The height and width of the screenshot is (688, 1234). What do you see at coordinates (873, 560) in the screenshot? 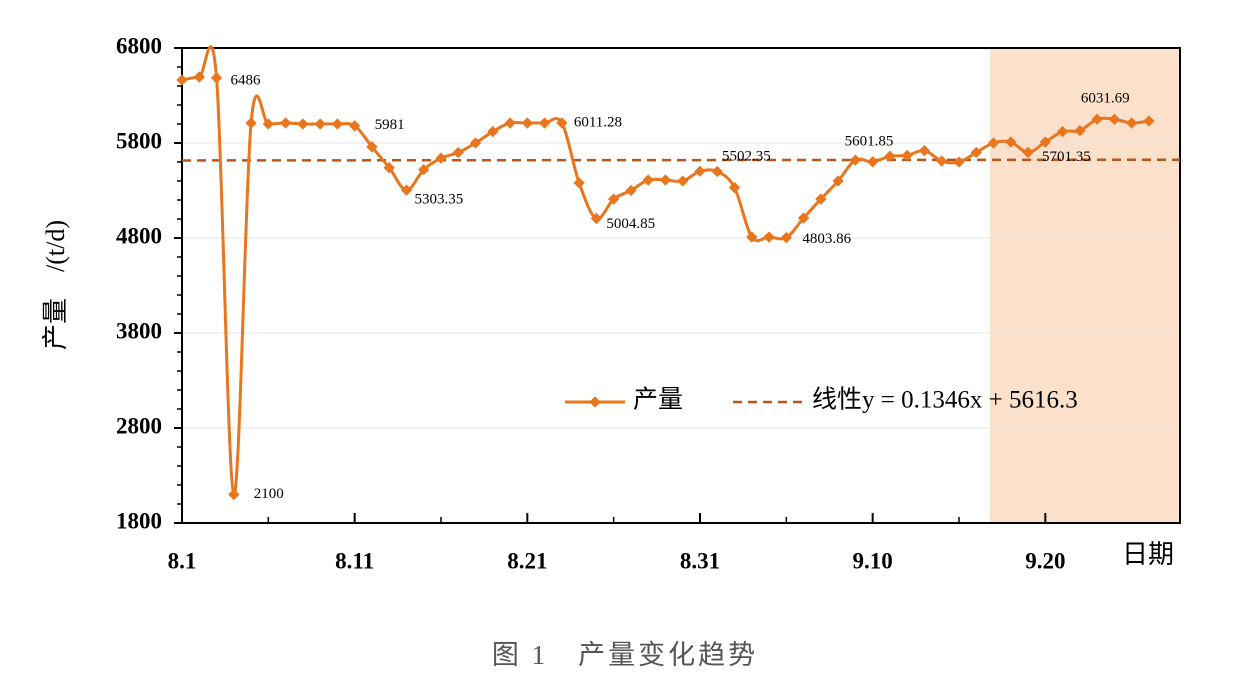
I see `x-tick-label: 9.10` at bounding box center [873, 560].